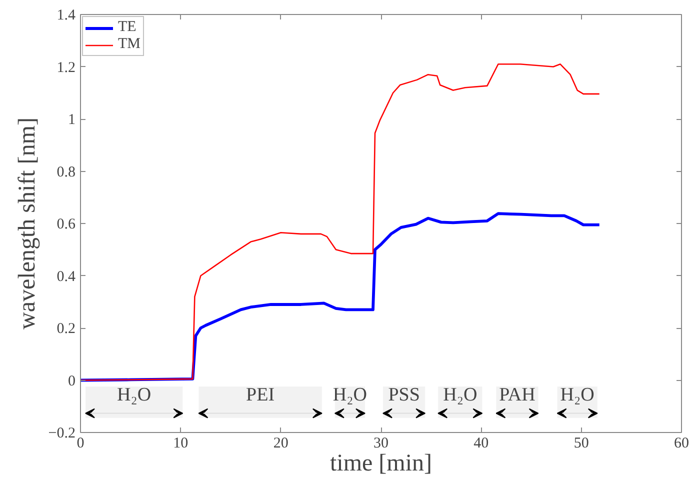 The width and height of the screenshot is (689, 482). What do you see at coordinates (381, 444) in the screenshot?
I see `x-tick-label: 30` at bounding box center [381, 444].